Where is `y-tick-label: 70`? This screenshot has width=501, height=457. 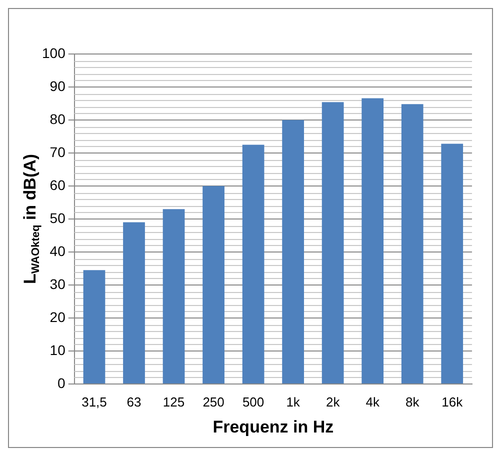
y-tick-label: 70 is located at coordinates (58, 152).